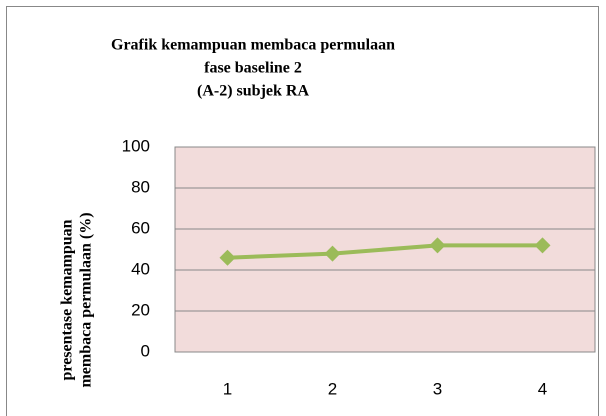  Describe the element at coordinates (542, 388) in the screenshot. I see `x-tick-label: 4` at that location.